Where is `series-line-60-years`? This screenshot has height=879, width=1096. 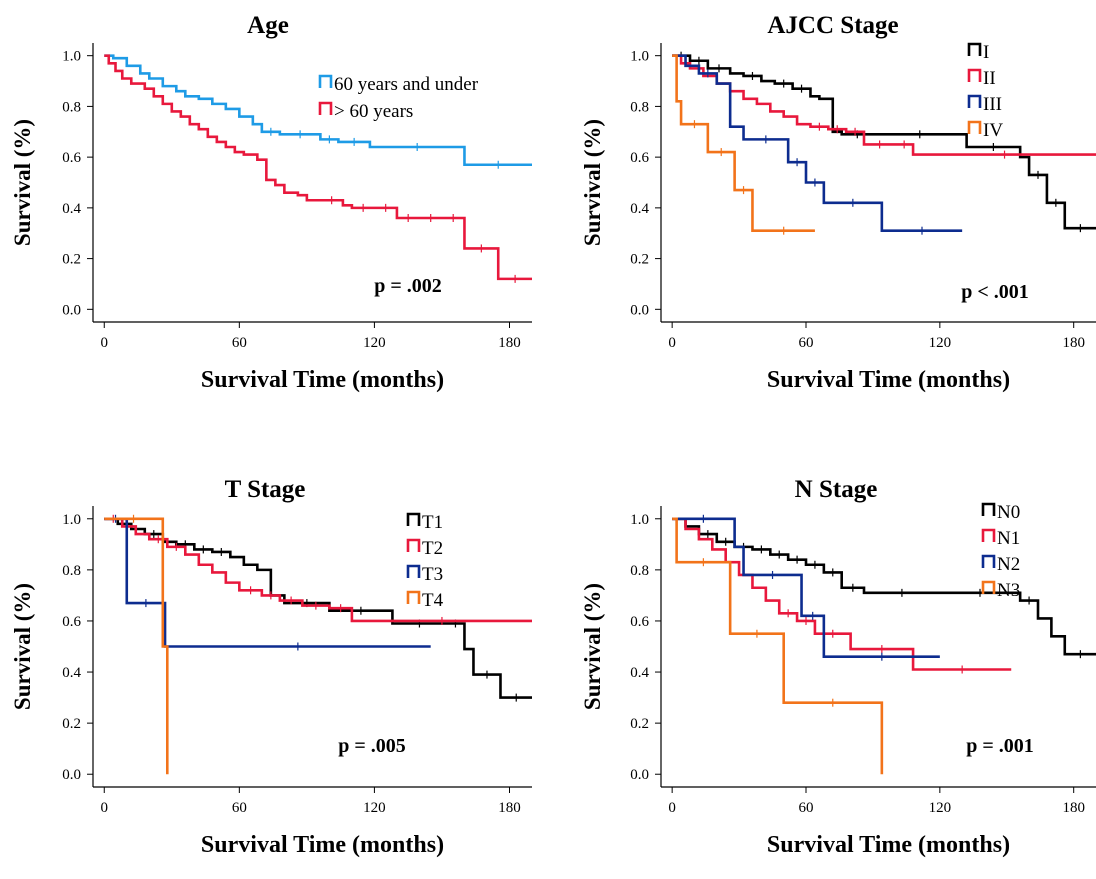 series-line-60-years is located at coordinates (318, 167).